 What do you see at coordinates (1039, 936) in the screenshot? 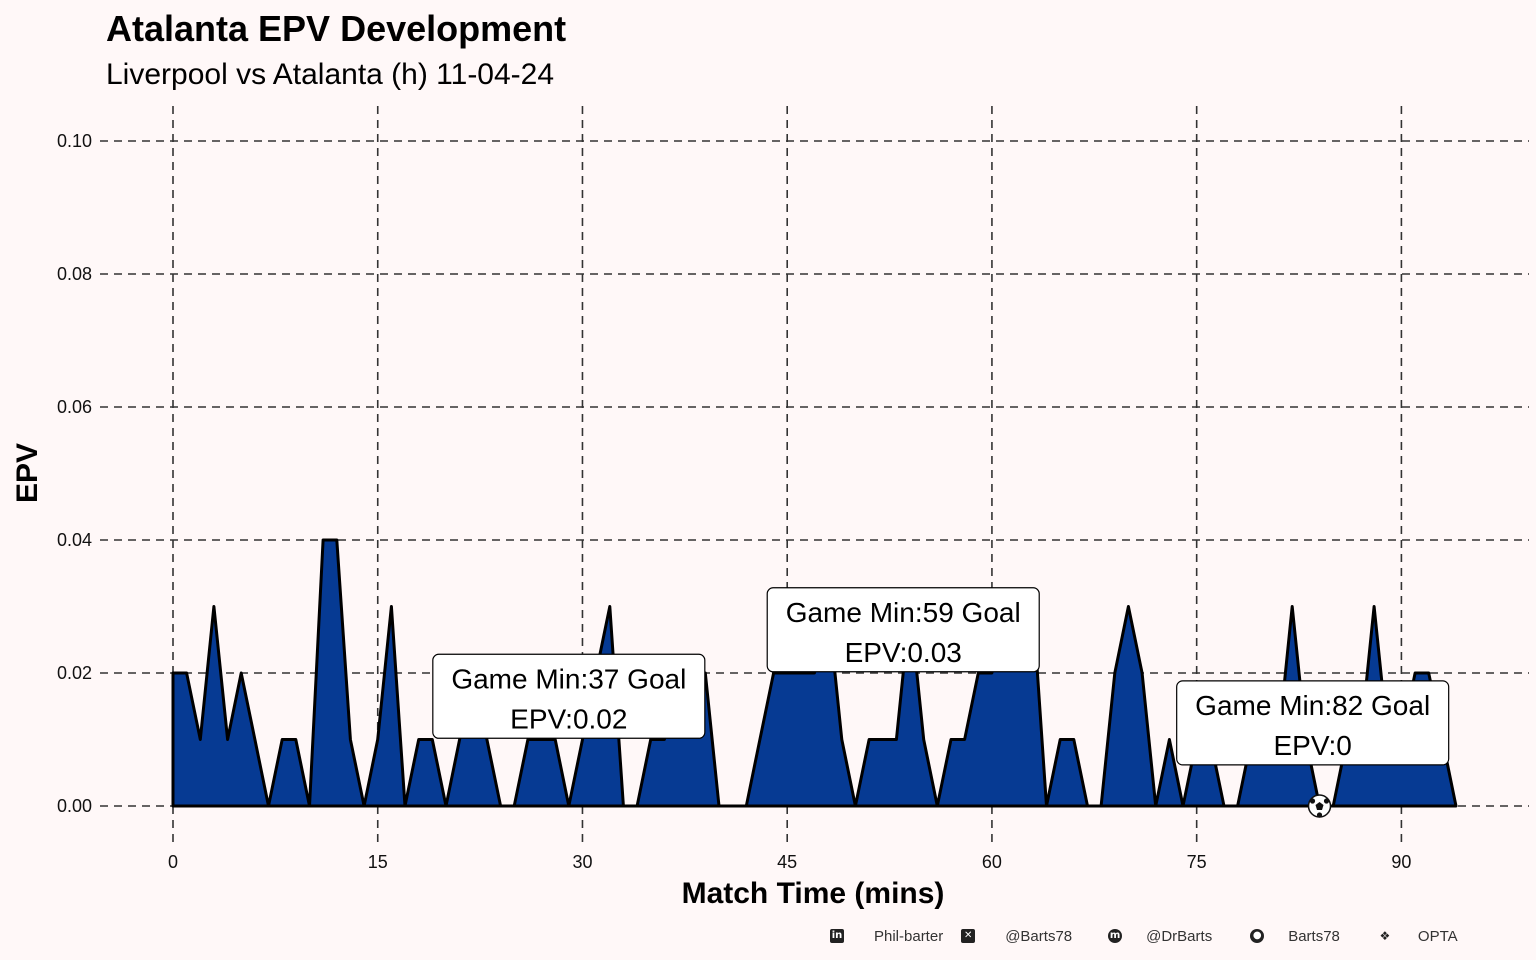
I see `x-handle: @Barts78` at bounding box center [1039, 936].